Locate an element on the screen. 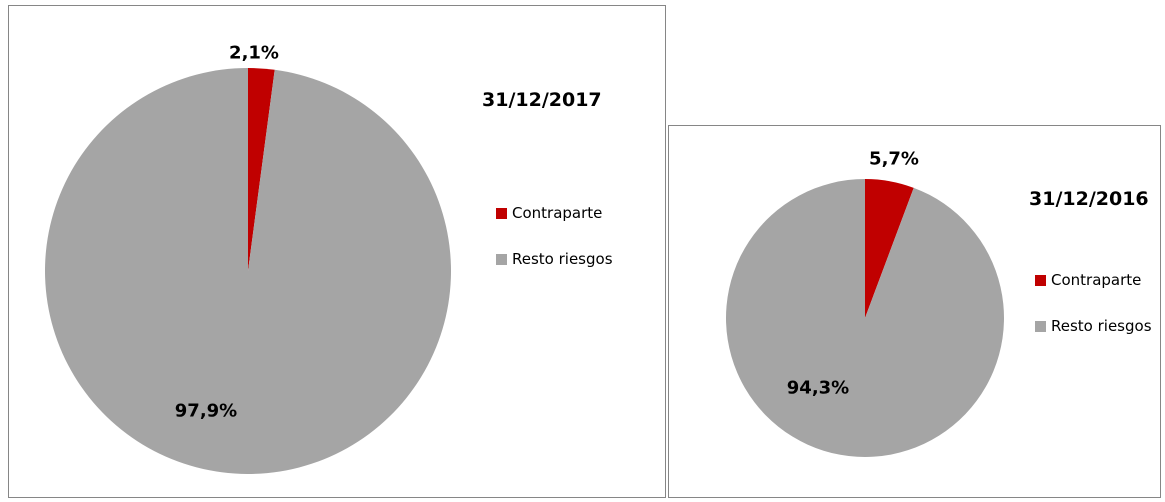  chart-title: 31/12/2016 is located at coordinates (1089, 199).